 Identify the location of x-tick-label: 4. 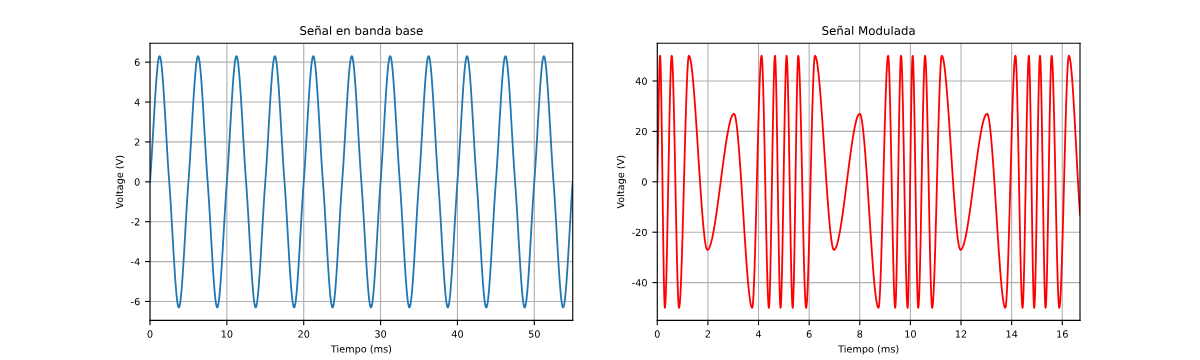
(758, 334).